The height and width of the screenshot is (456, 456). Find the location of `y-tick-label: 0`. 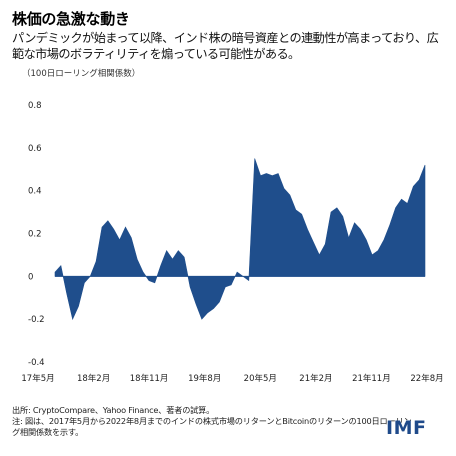

y-tick-label: 0 is located at coordinates (30, 277).